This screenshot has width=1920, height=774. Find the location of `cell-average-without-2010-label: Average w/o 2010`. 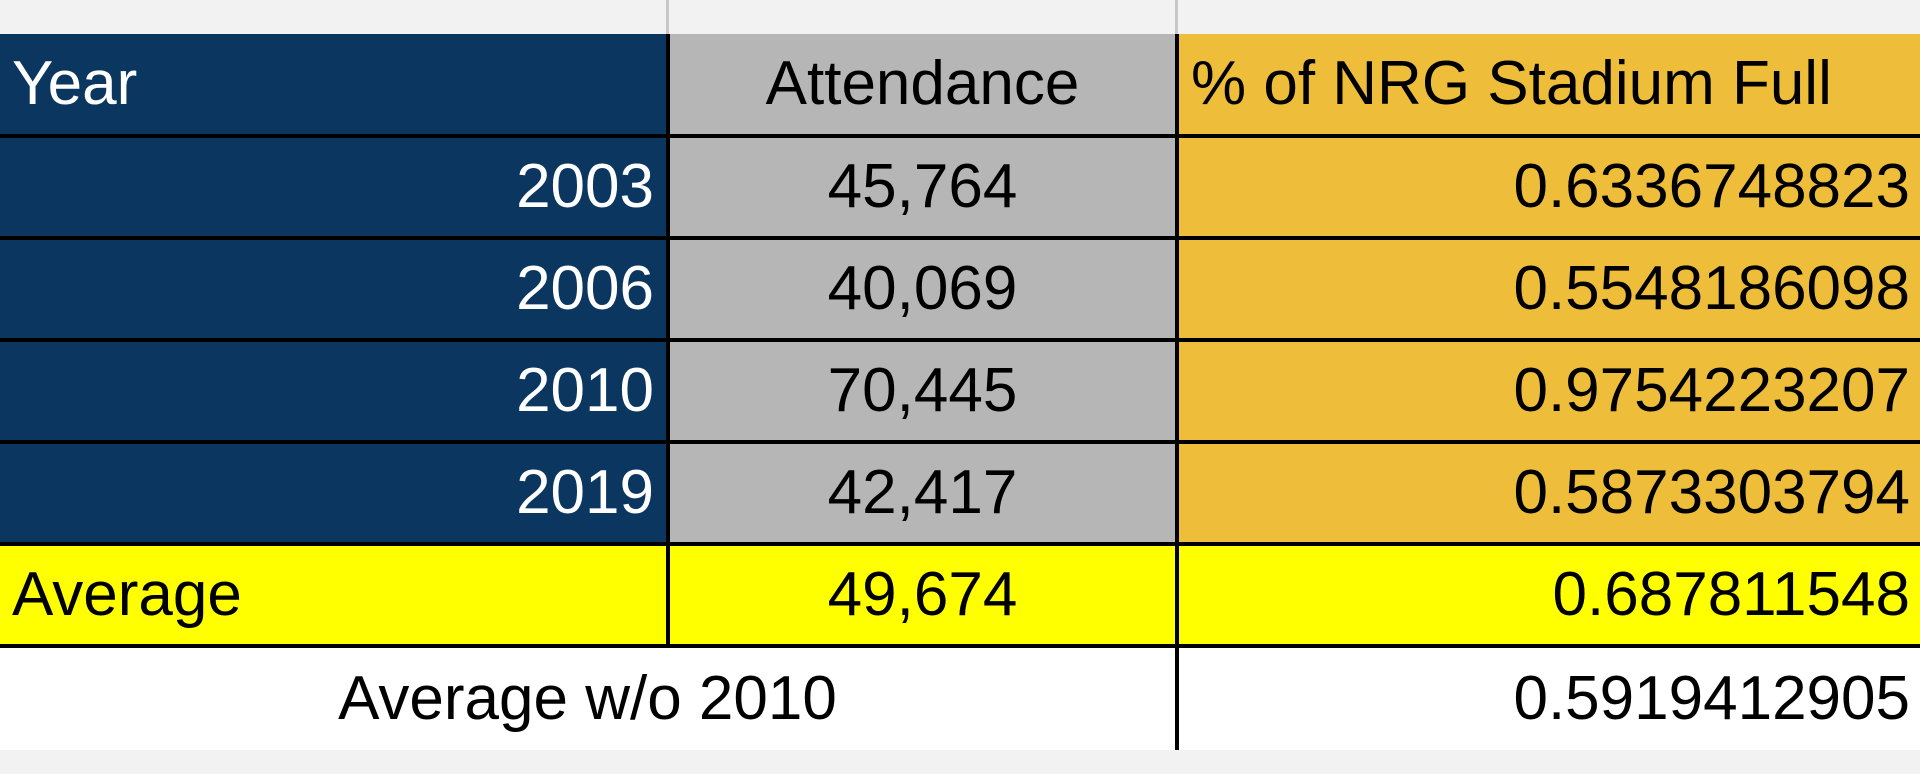

cell-average-without-2010-label: Average w/o 2010 is located at coordinates (589, 697).